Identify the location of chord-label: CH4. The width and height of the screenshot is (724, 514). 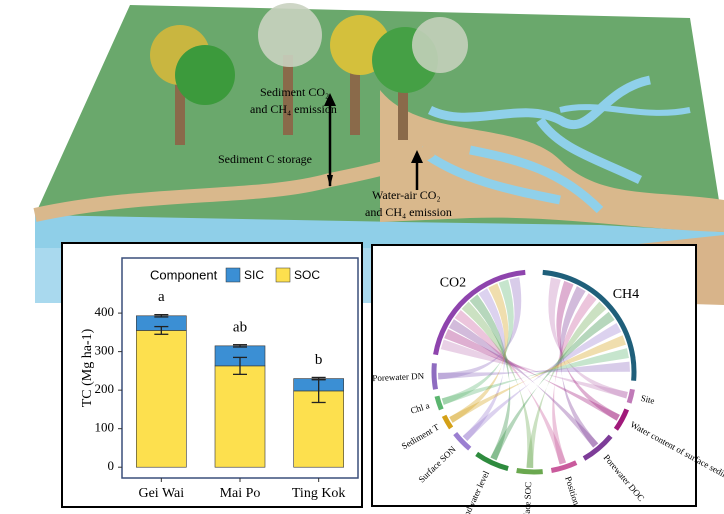
(626, 294).